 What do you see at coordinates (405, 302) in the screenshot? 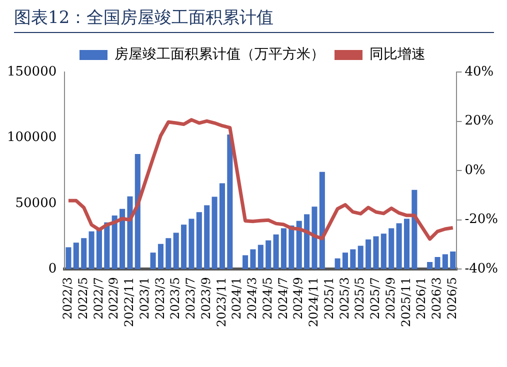
I see `x-tick-label: 2025/11` at bounding box center [405, 302].